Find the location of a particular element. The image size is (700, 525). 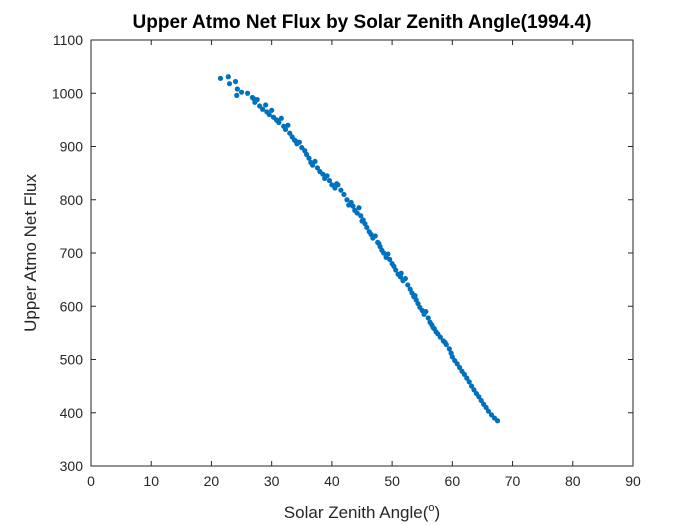

y-tick-label: 500 is located at coordinates (72, 360).